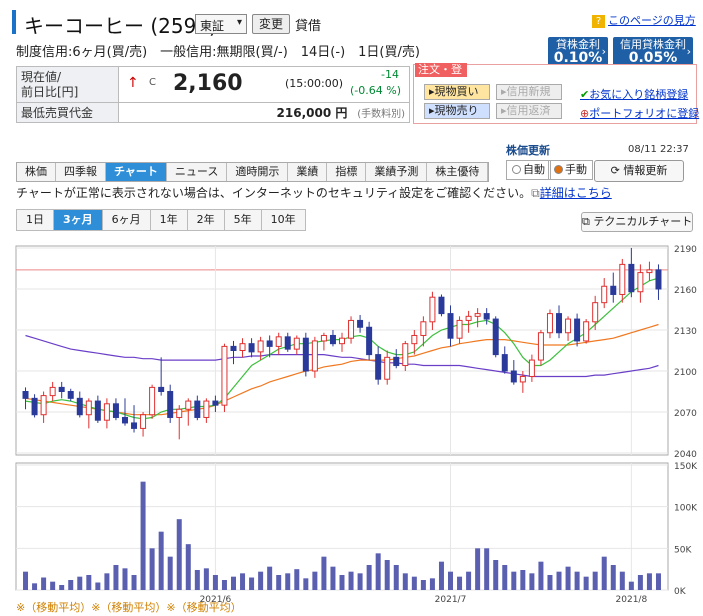 The height and width of the screenshot is (616, 703). I want to click on period-5y: 5年, so click(243, 220).